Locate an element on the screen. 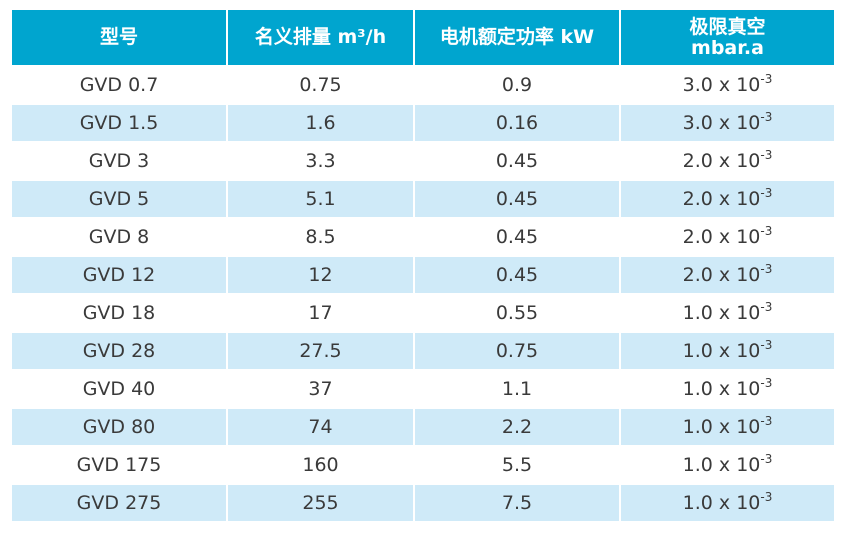  cell-model: GVD 1.5 is located at coordinates (120, 124).